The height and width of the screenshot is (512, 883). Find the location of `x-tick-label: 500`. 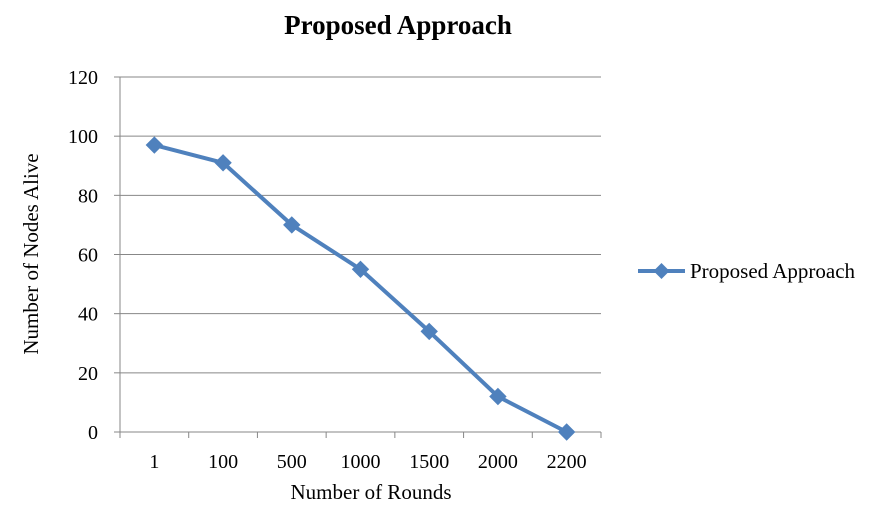

x-tick-label: 500 is located at coordinates (292, 462).